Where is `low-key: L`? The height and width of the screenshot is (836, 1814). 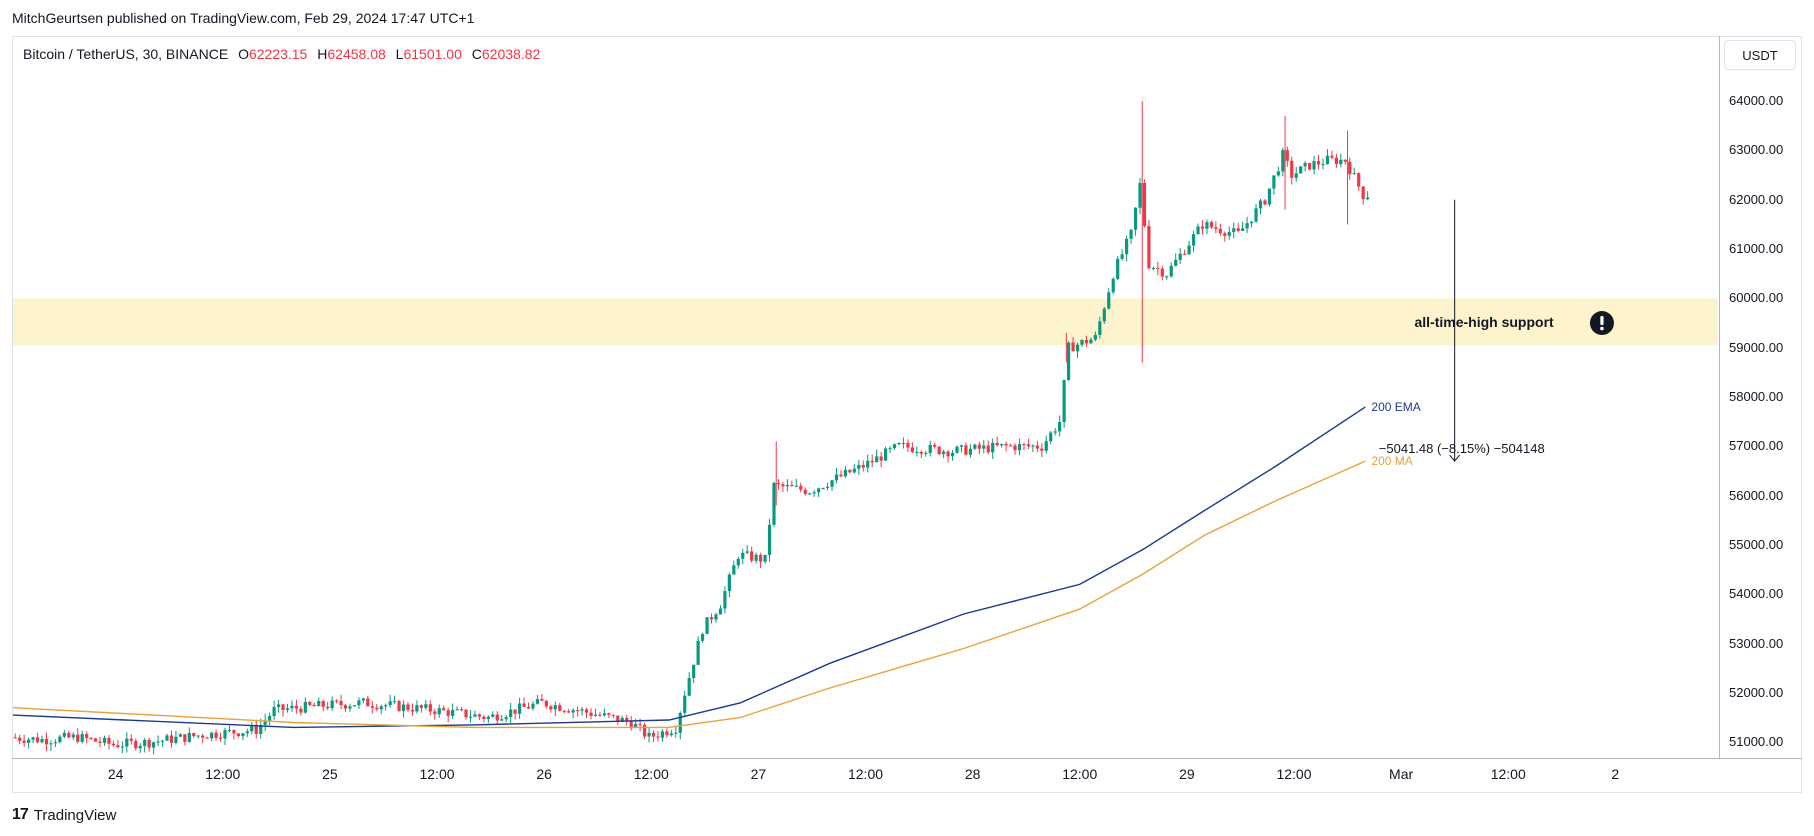 low-key: L is located at coordinates (399, 54).